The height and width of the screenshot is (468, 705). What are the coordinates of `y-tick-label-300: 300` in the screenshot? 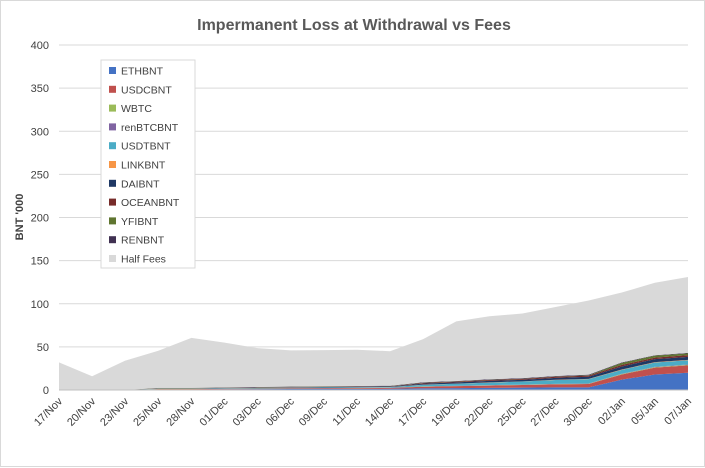 It's located at (40, 132).